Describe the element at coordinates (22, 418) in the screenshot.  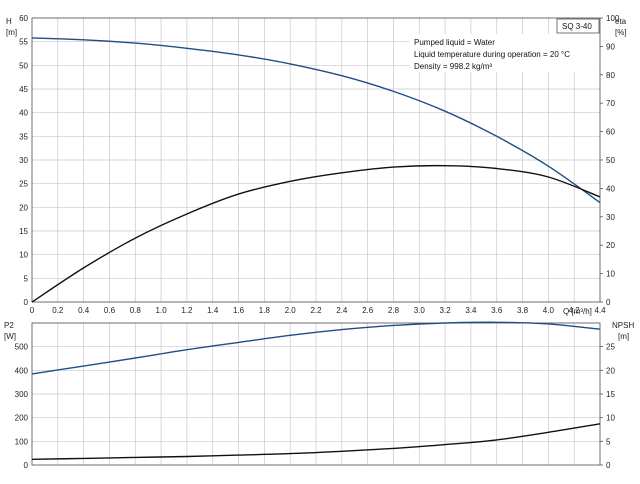
I see `lower-left-tick-label: 200` at that location.